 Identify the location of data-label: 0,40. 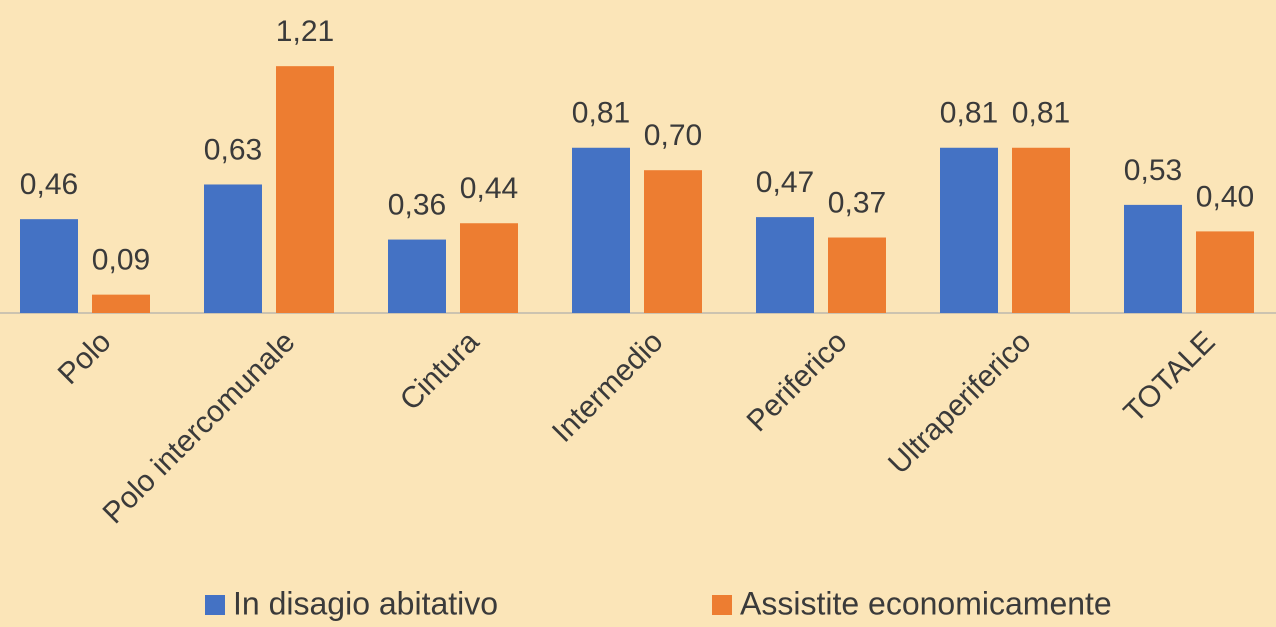
(1225, 196).